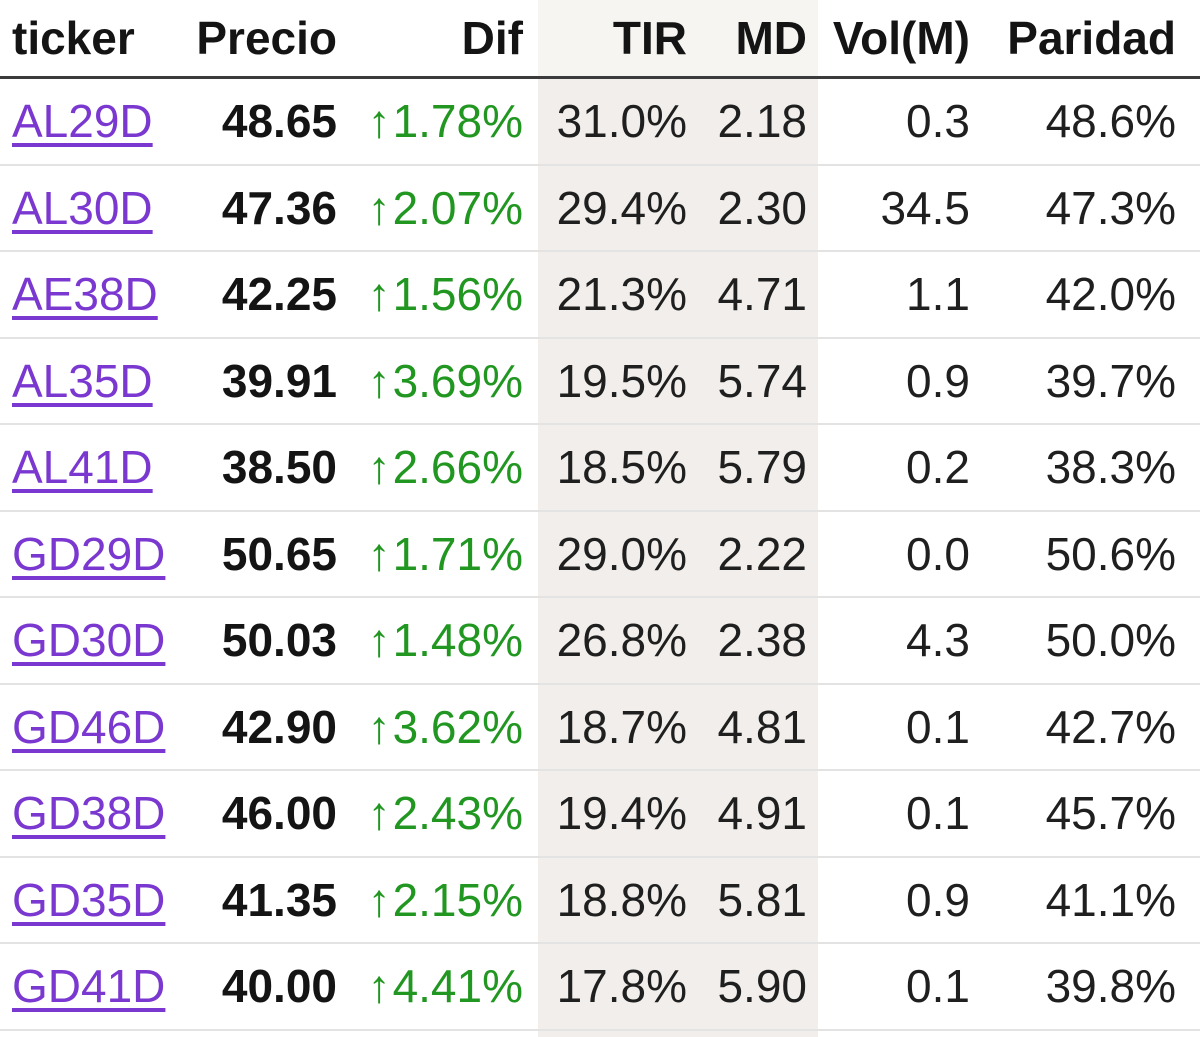 The width and height of the screenshot is (1200, 1037). I want to click on dif-value: ↑3.69%, so click(441, 381).